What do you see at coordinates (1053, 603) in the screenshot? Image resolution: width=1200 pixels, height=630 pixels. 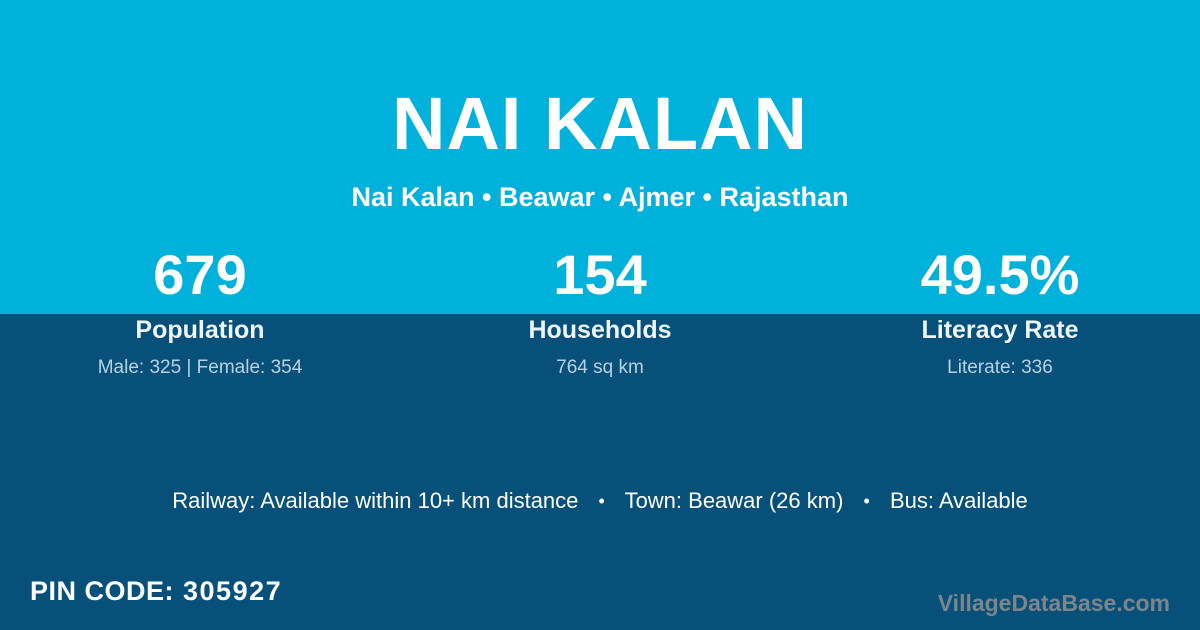 I see `watermark-site-name: VillageDataBase.com` at bounding box center [1053, 603].